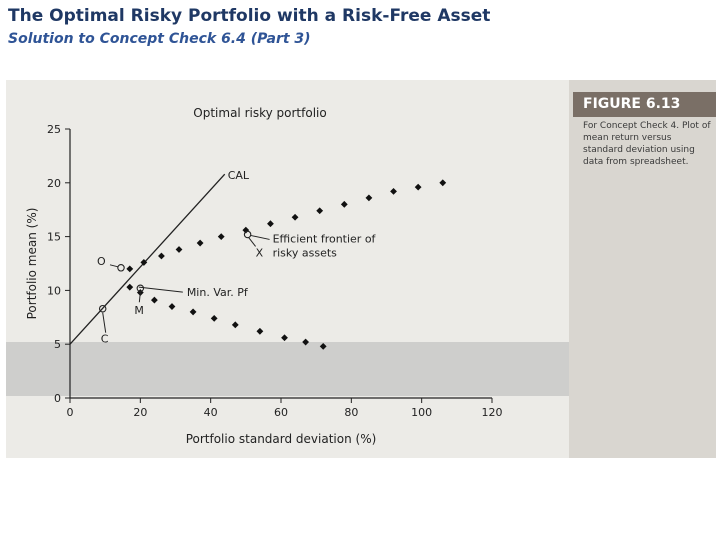 The image size is (720, 540). Describe the element at coordinates (54, 129) in the screenshot. I see `y-tick-label: 25` at that location.